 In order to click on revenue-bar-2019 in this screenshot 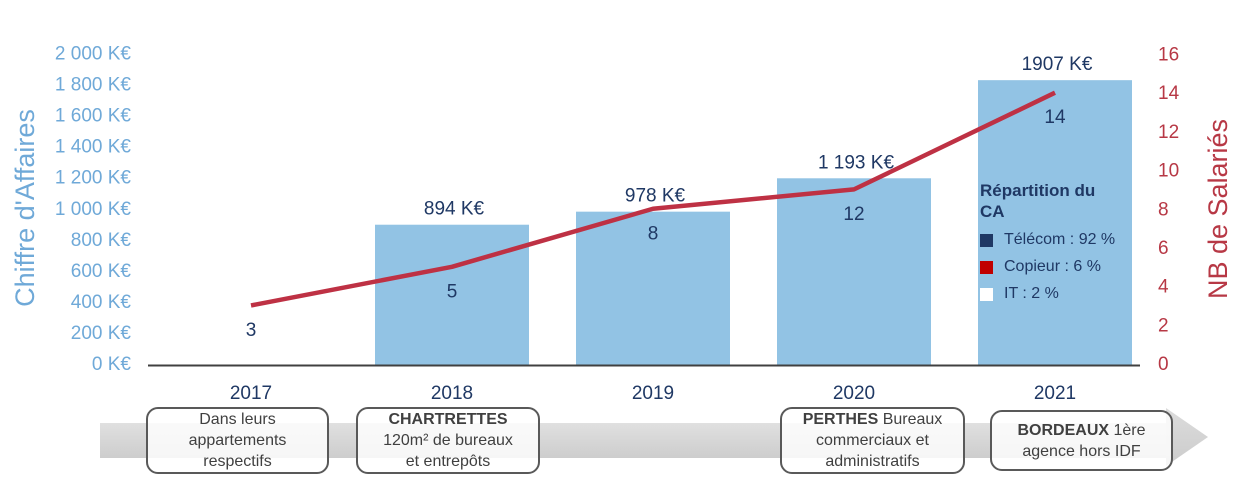, I will do `click(653, 288)`.